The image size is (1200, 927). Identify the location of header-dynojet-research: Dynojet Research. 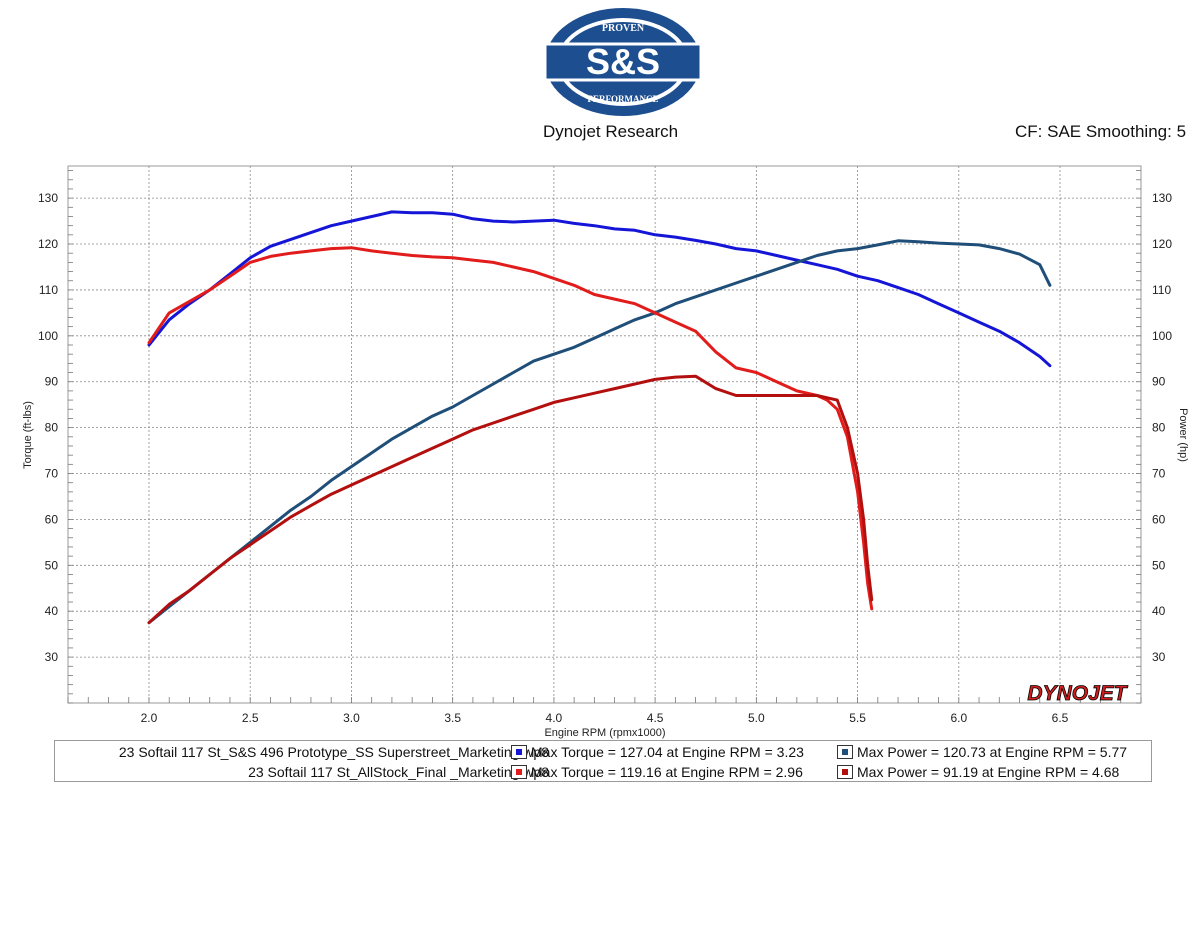
(611, 131).